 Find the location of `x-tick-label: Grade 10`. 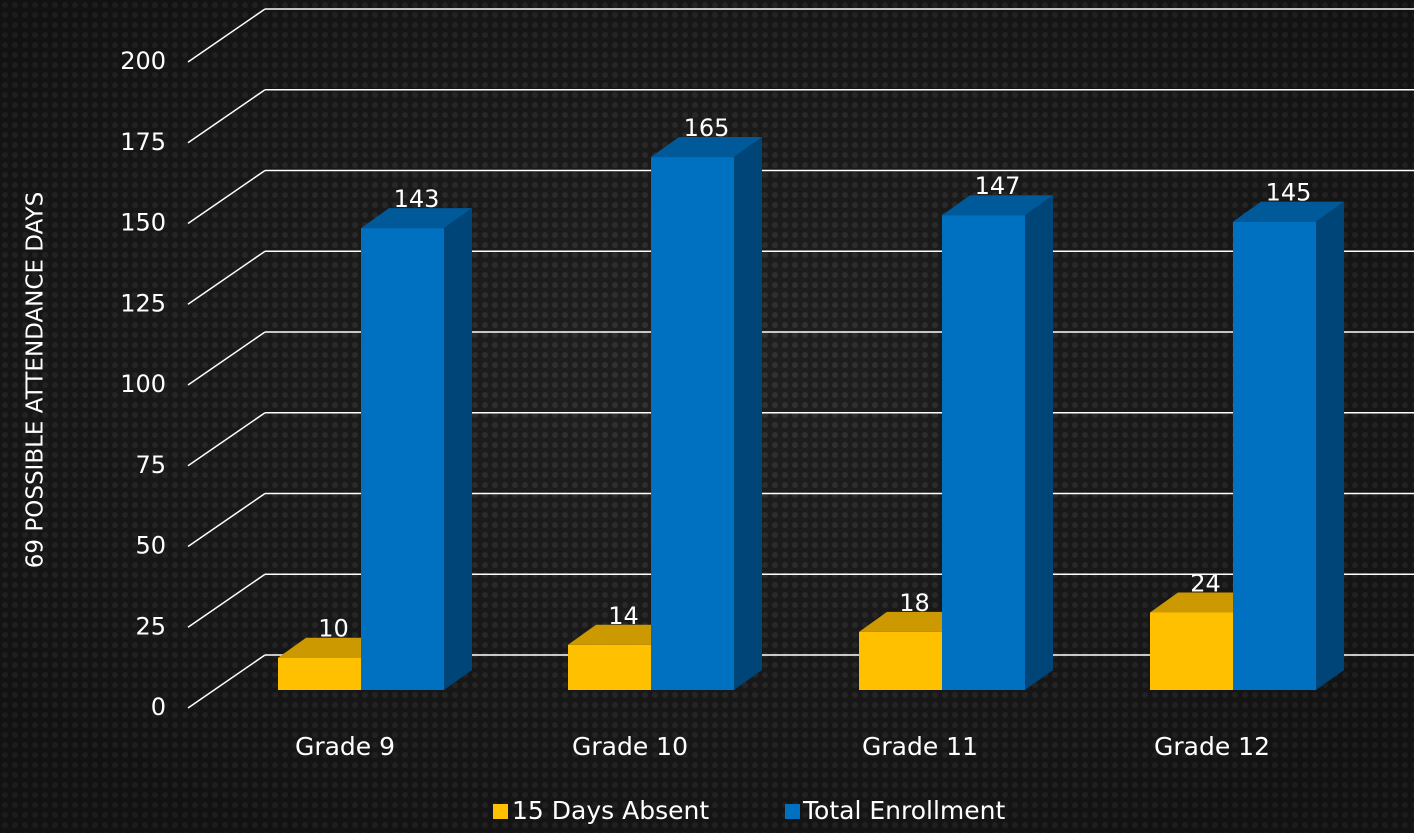

x-tick-label: Grade 10 is located at coordinates (630, 746).